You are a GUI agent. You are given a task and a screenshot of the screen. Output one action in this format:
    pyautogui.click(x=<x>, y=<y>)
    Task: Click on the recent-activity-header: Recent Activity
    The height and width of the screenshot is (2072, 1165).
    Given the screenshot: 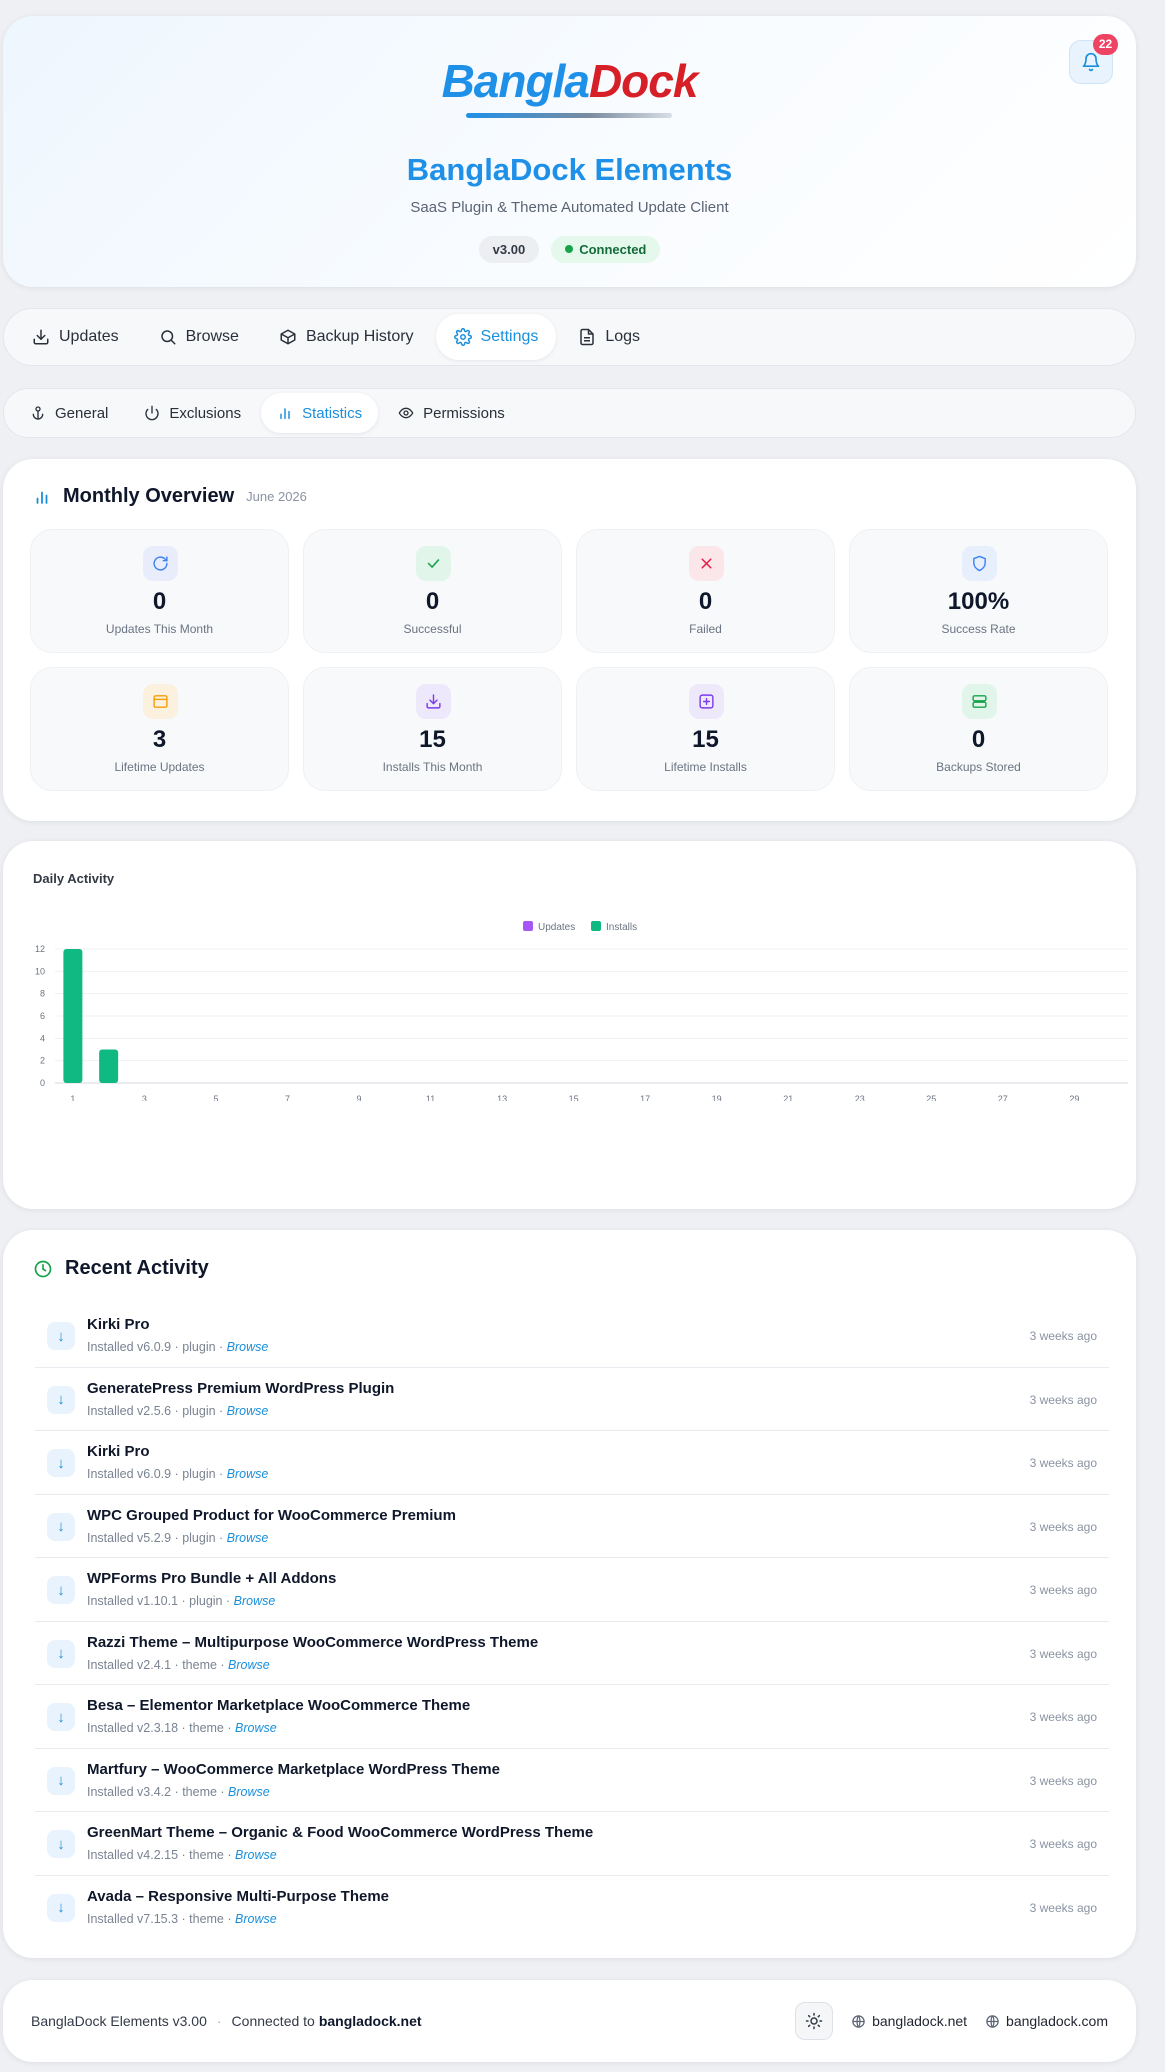 What is the action you would take?
    pyautogui.click(x=121, y=1268)
    